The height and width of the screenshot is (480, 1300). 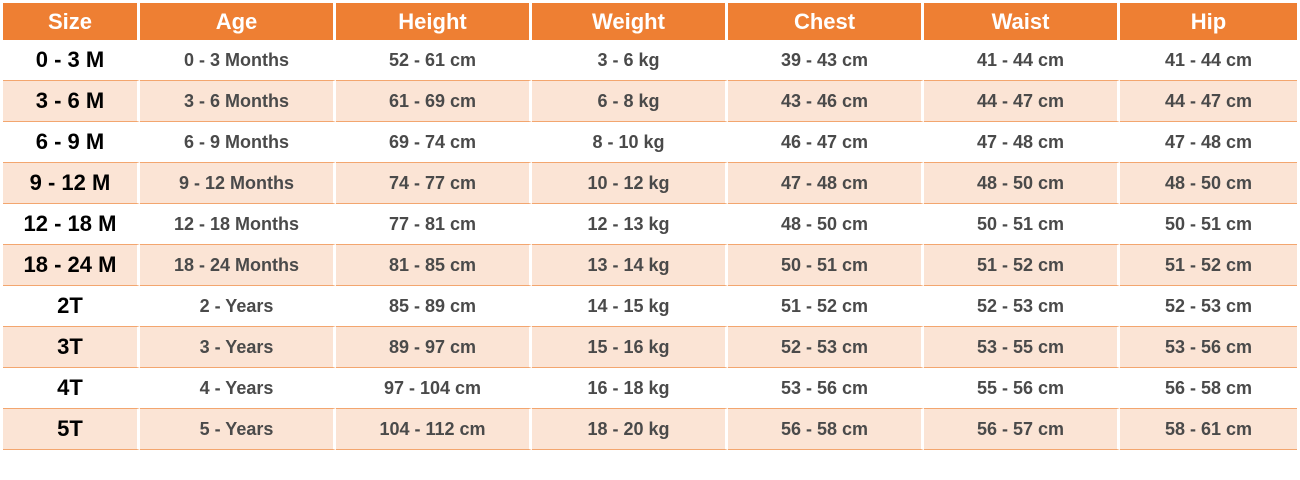 I want to click on cell-height: 61 - 69 cm, so click(x=434, y=101).